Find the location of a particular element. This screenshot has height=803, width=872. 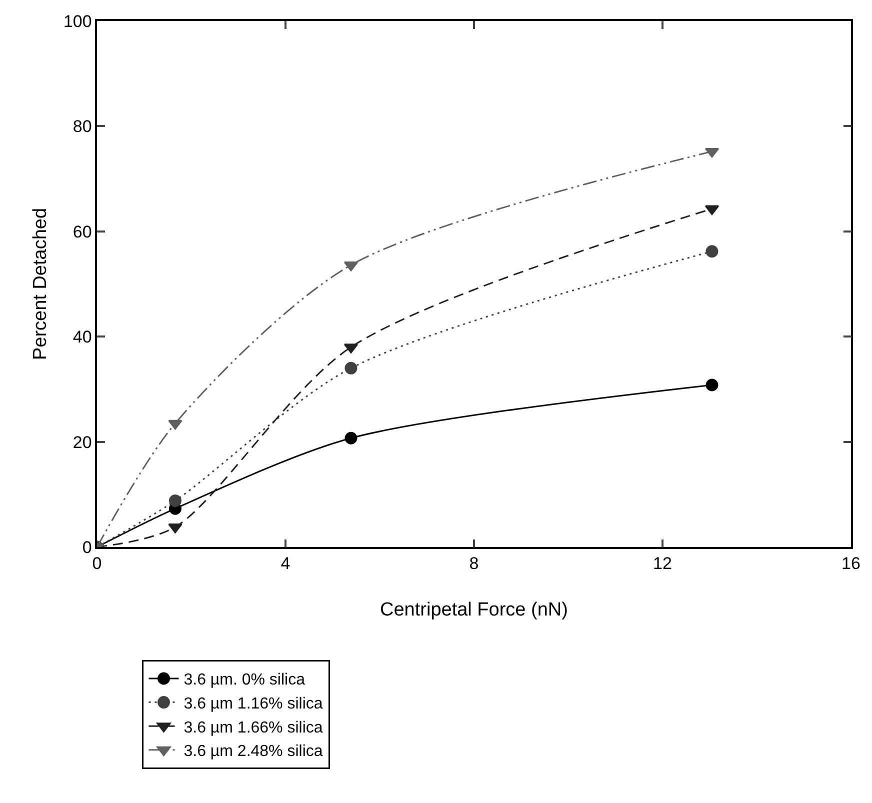

y-axis-title: Percent Detached is located at coordinates (40, 284).